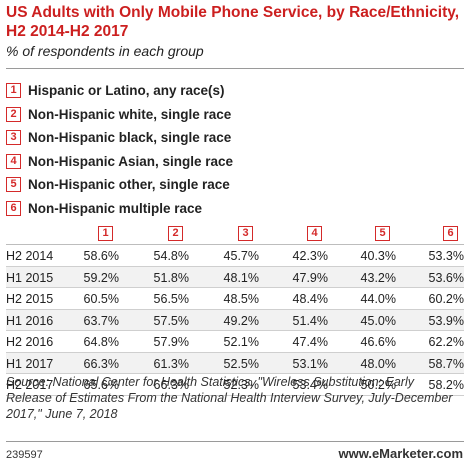  What do you see at coordinates (378, 277) in the screenshot?
I see `table-cell: 43.2%` at bounding box center [378, 277].